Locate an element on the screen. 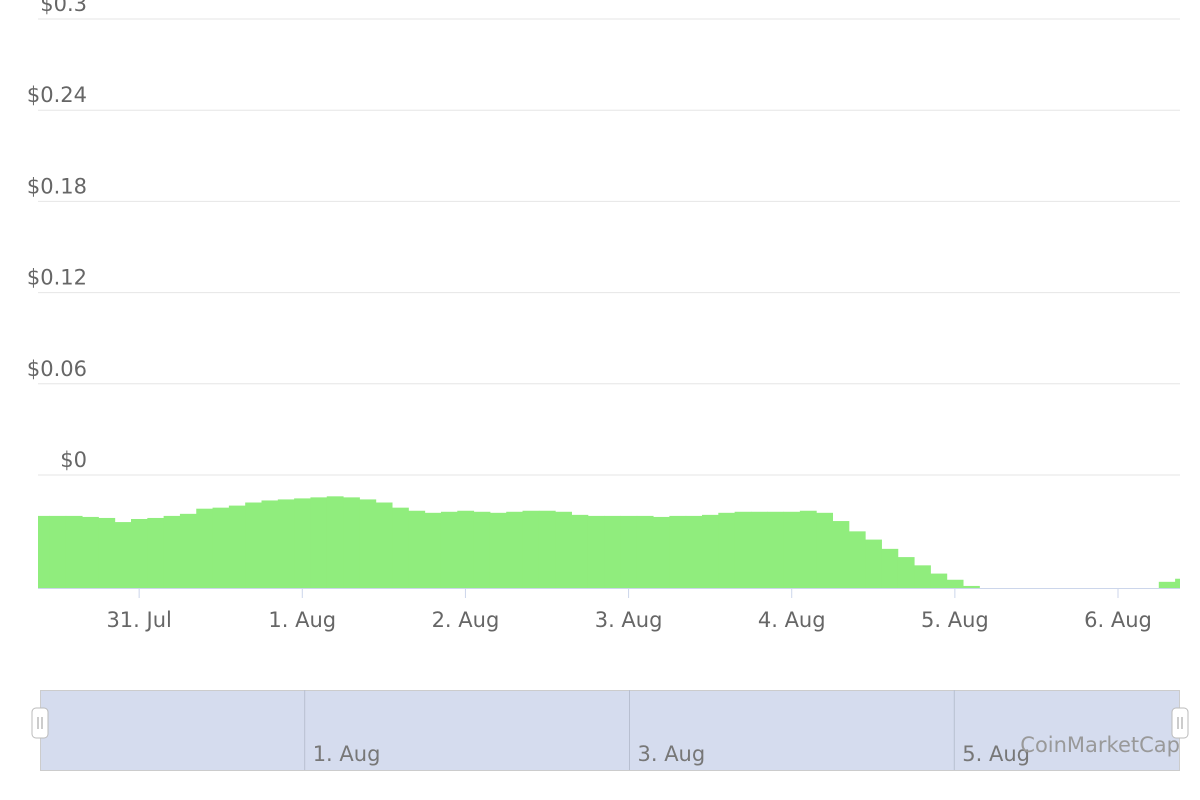  x-tick-label: 2. Aug is located at coordinates (466, 620).